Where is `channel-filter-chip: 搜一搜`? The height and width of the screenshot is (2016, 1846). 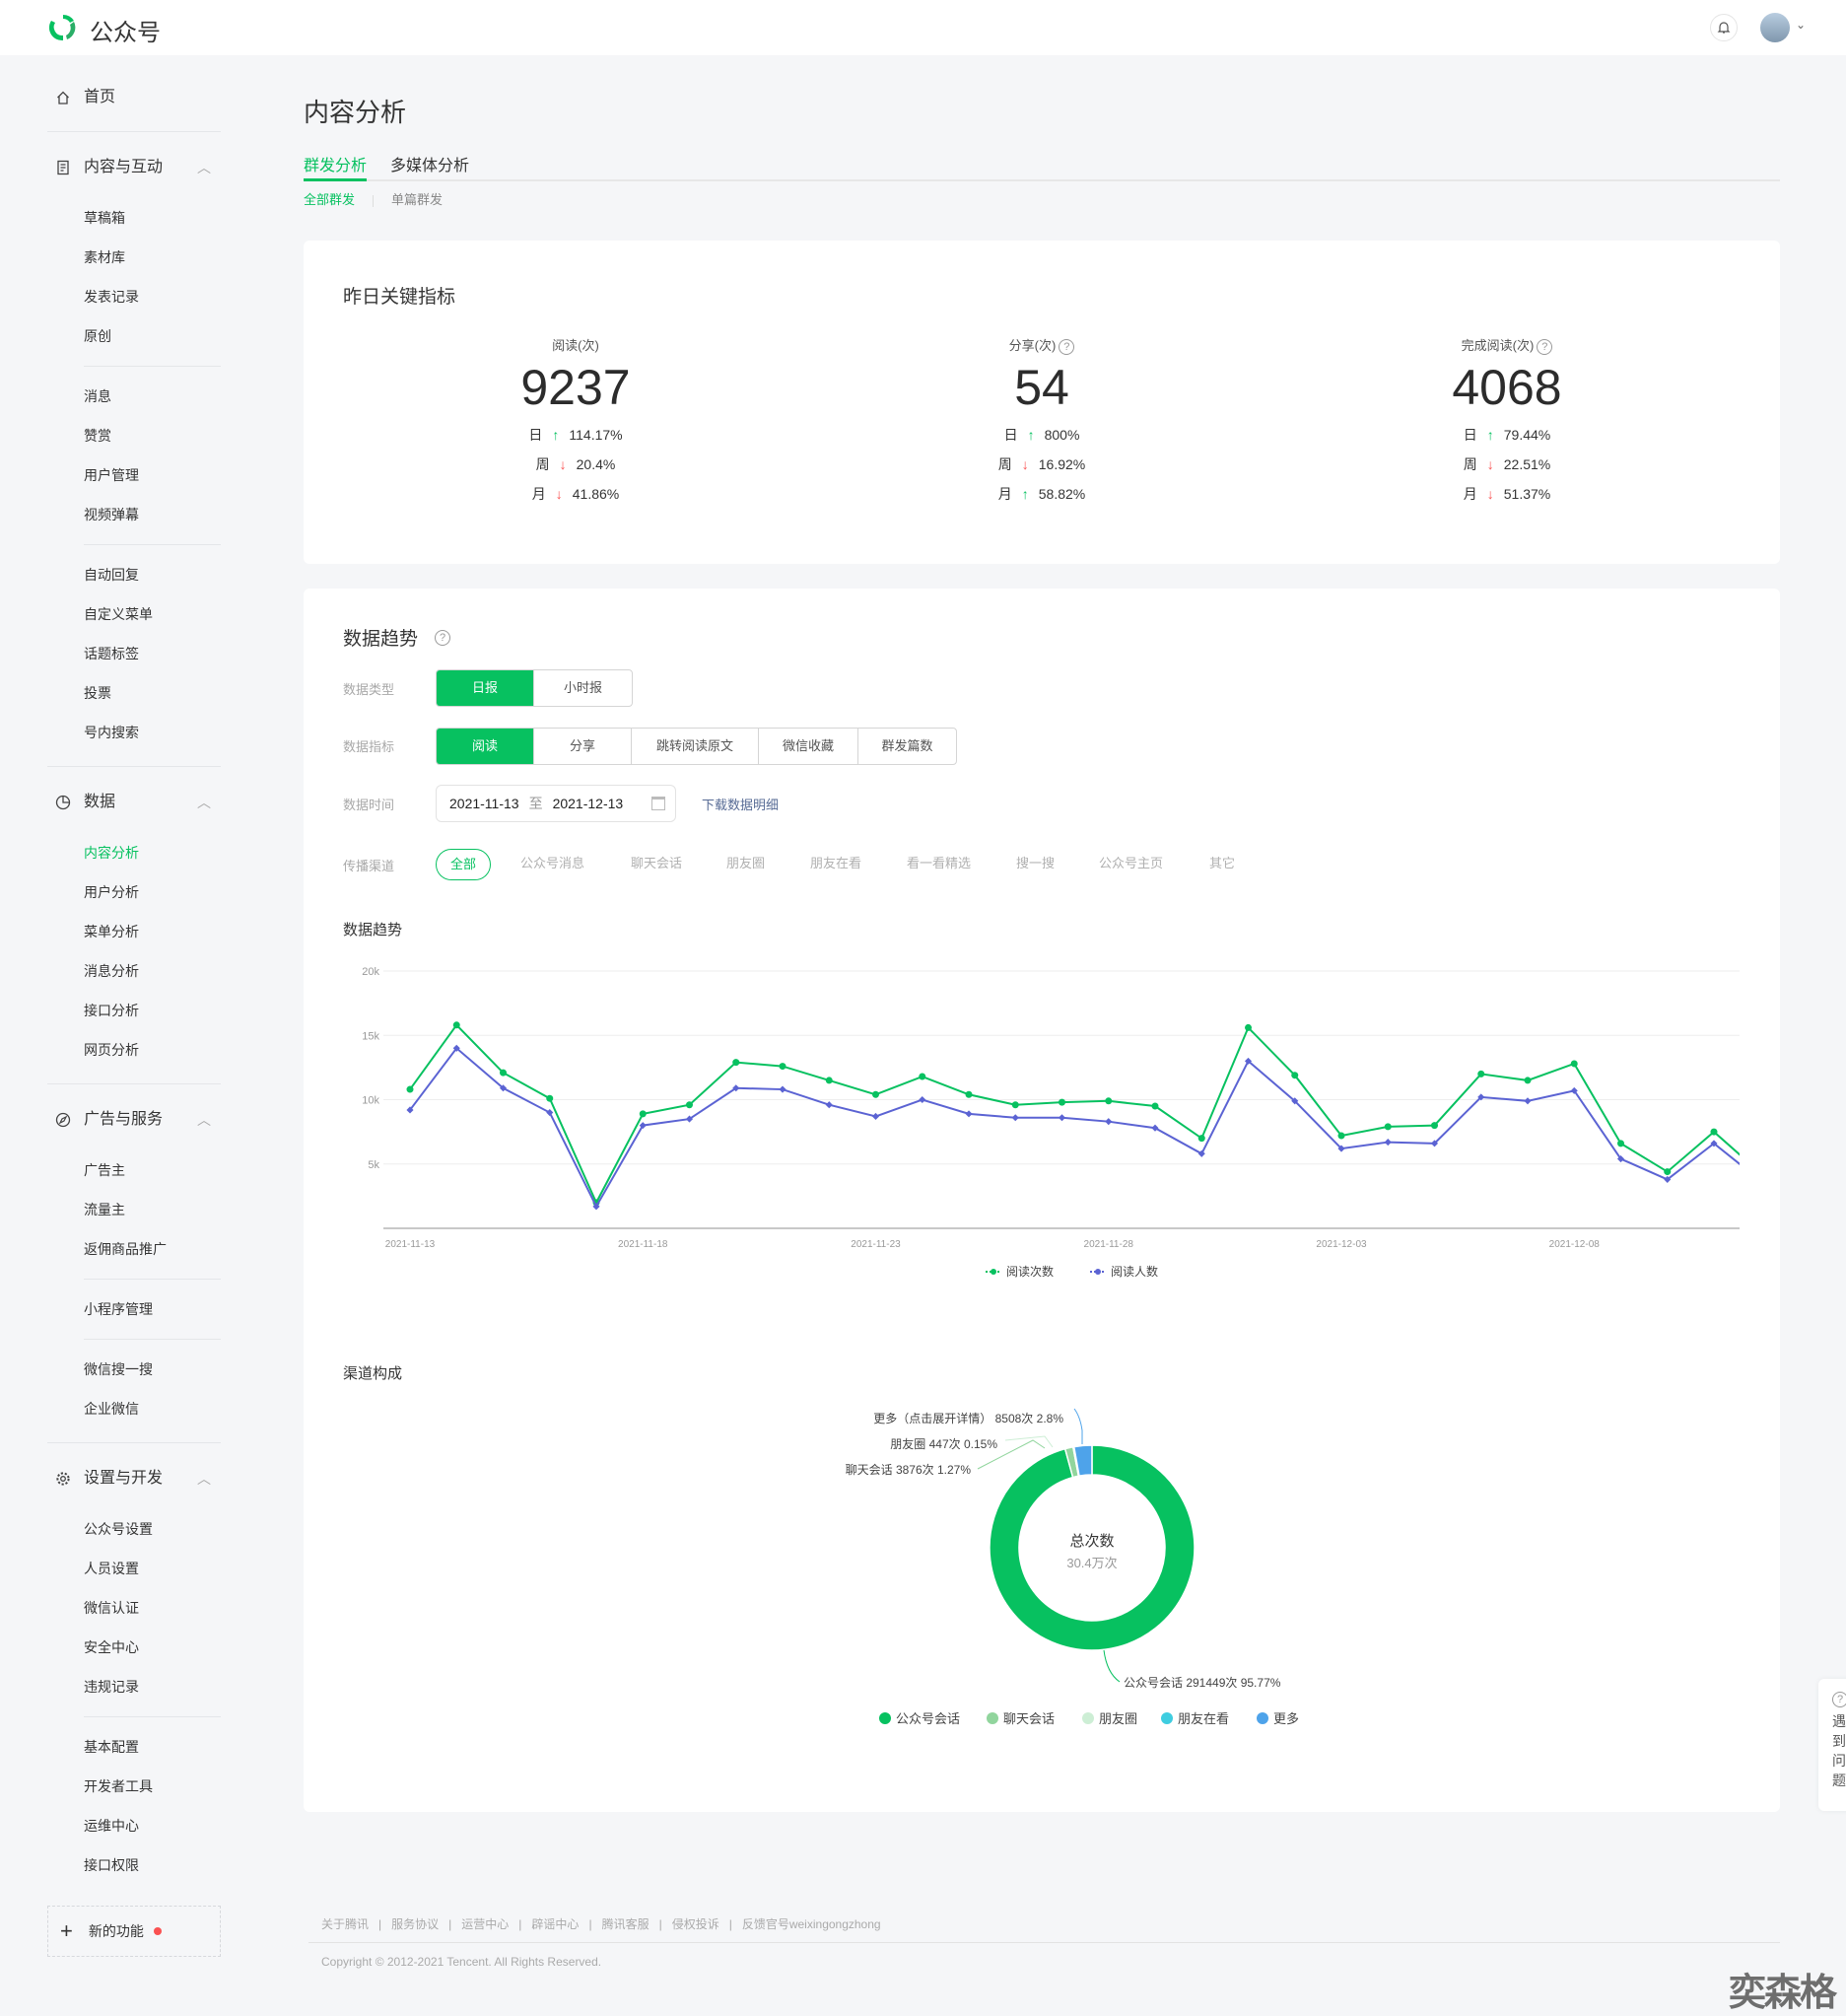 channel-filter-chip: 搜一搜 is located at coordinates (1036, 863).